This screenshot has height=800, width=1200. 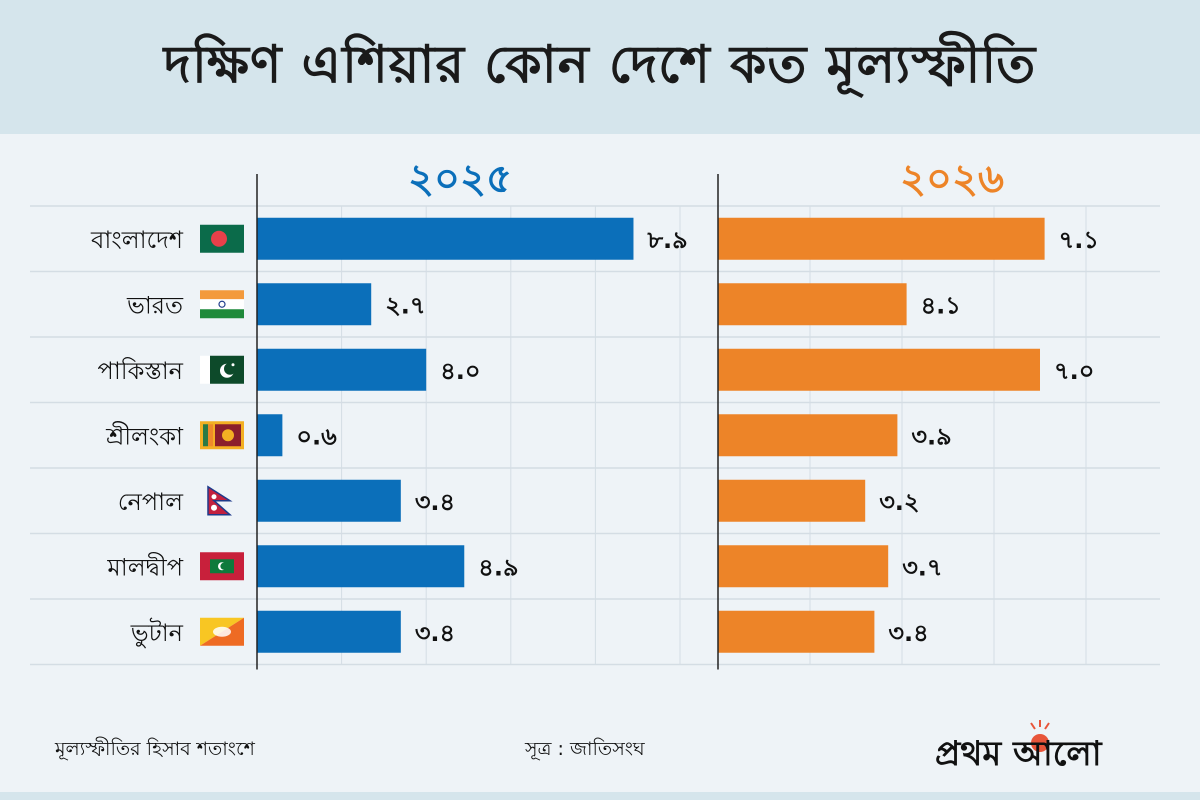 What do you see at coordinates (214, 507) in the screenshot?
I see `flag-sun` at bounding box center [214, 507].